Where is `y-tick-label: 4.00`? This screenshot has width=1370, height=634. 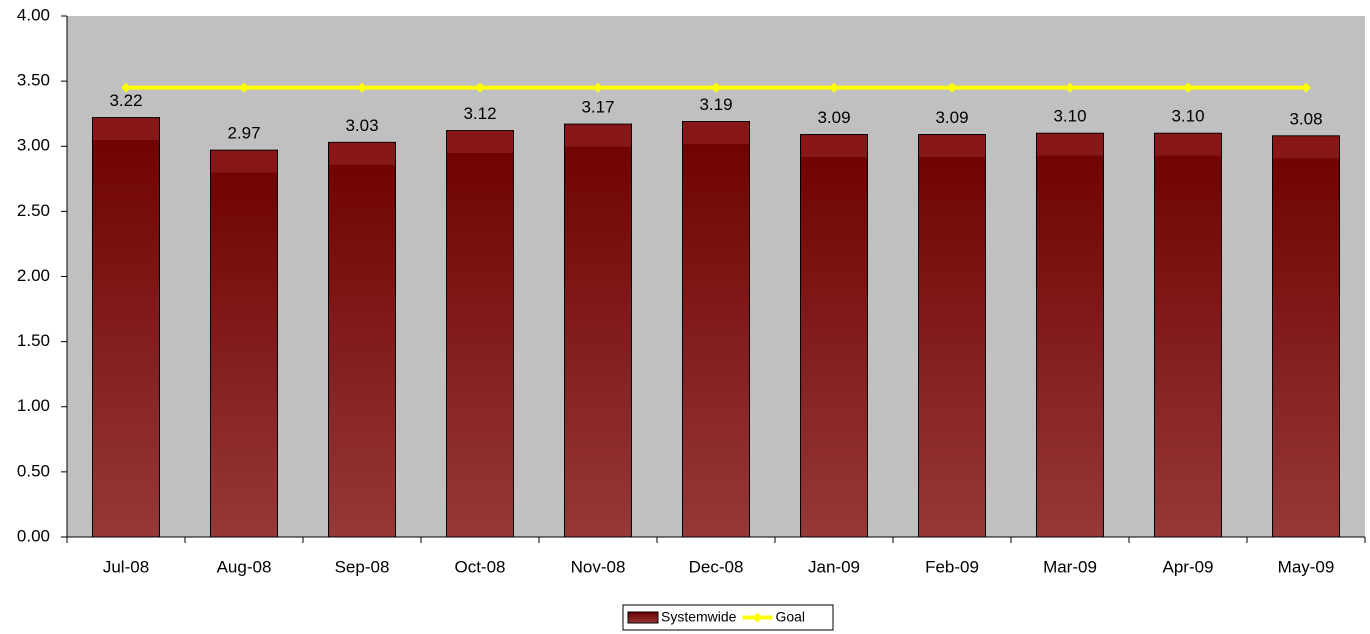
y-tick-label: 4.00 is located at coordinates (33, 14).